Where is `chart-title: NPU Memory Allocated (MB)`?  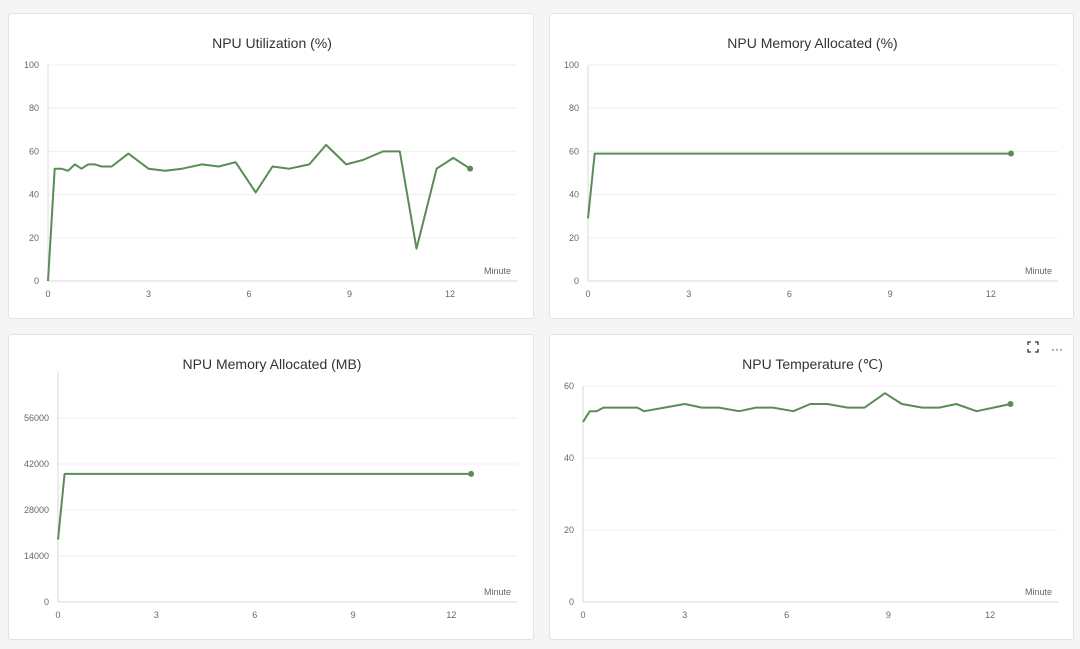
chart-title: NPU Memory Allocated (MB) is located at coordinates (272, 364).